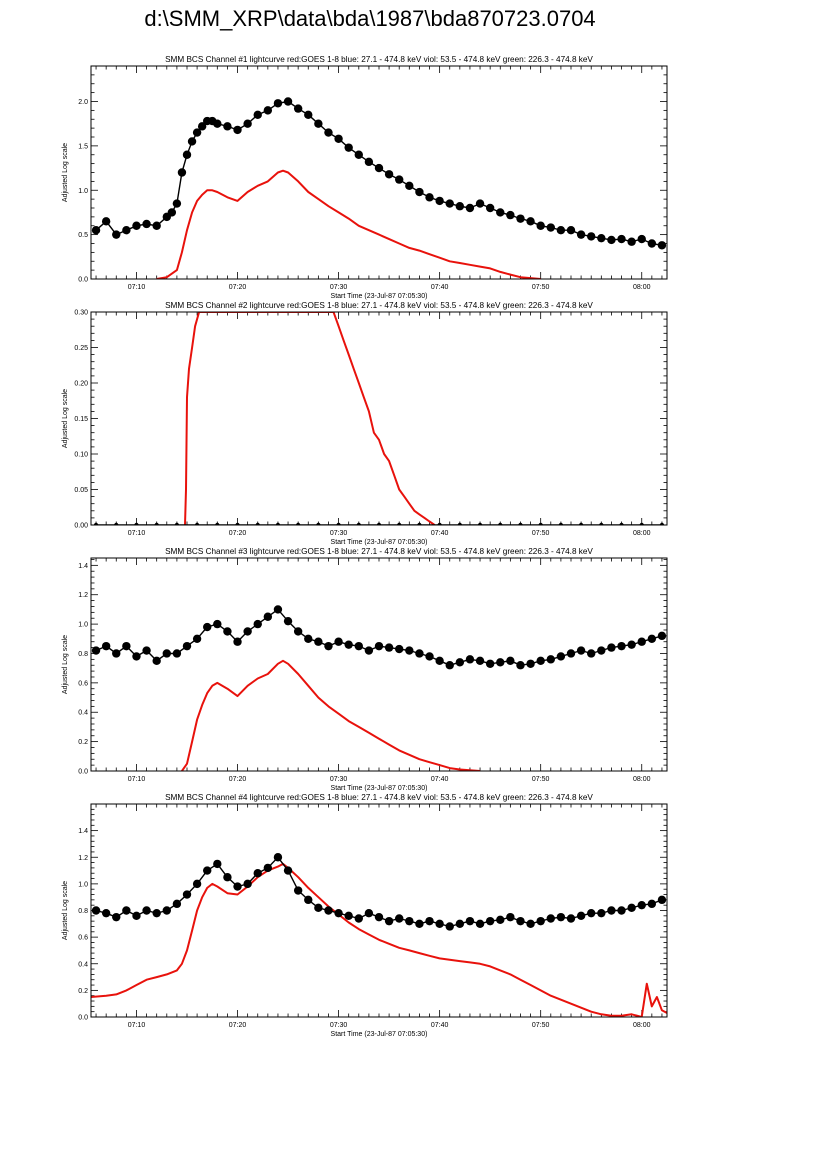 The width and height of the screenshot is (826, 1169). Describe the element at coordinates (81, 348) in the screenshot. I see `y-tick-label: 0.25` at that location.